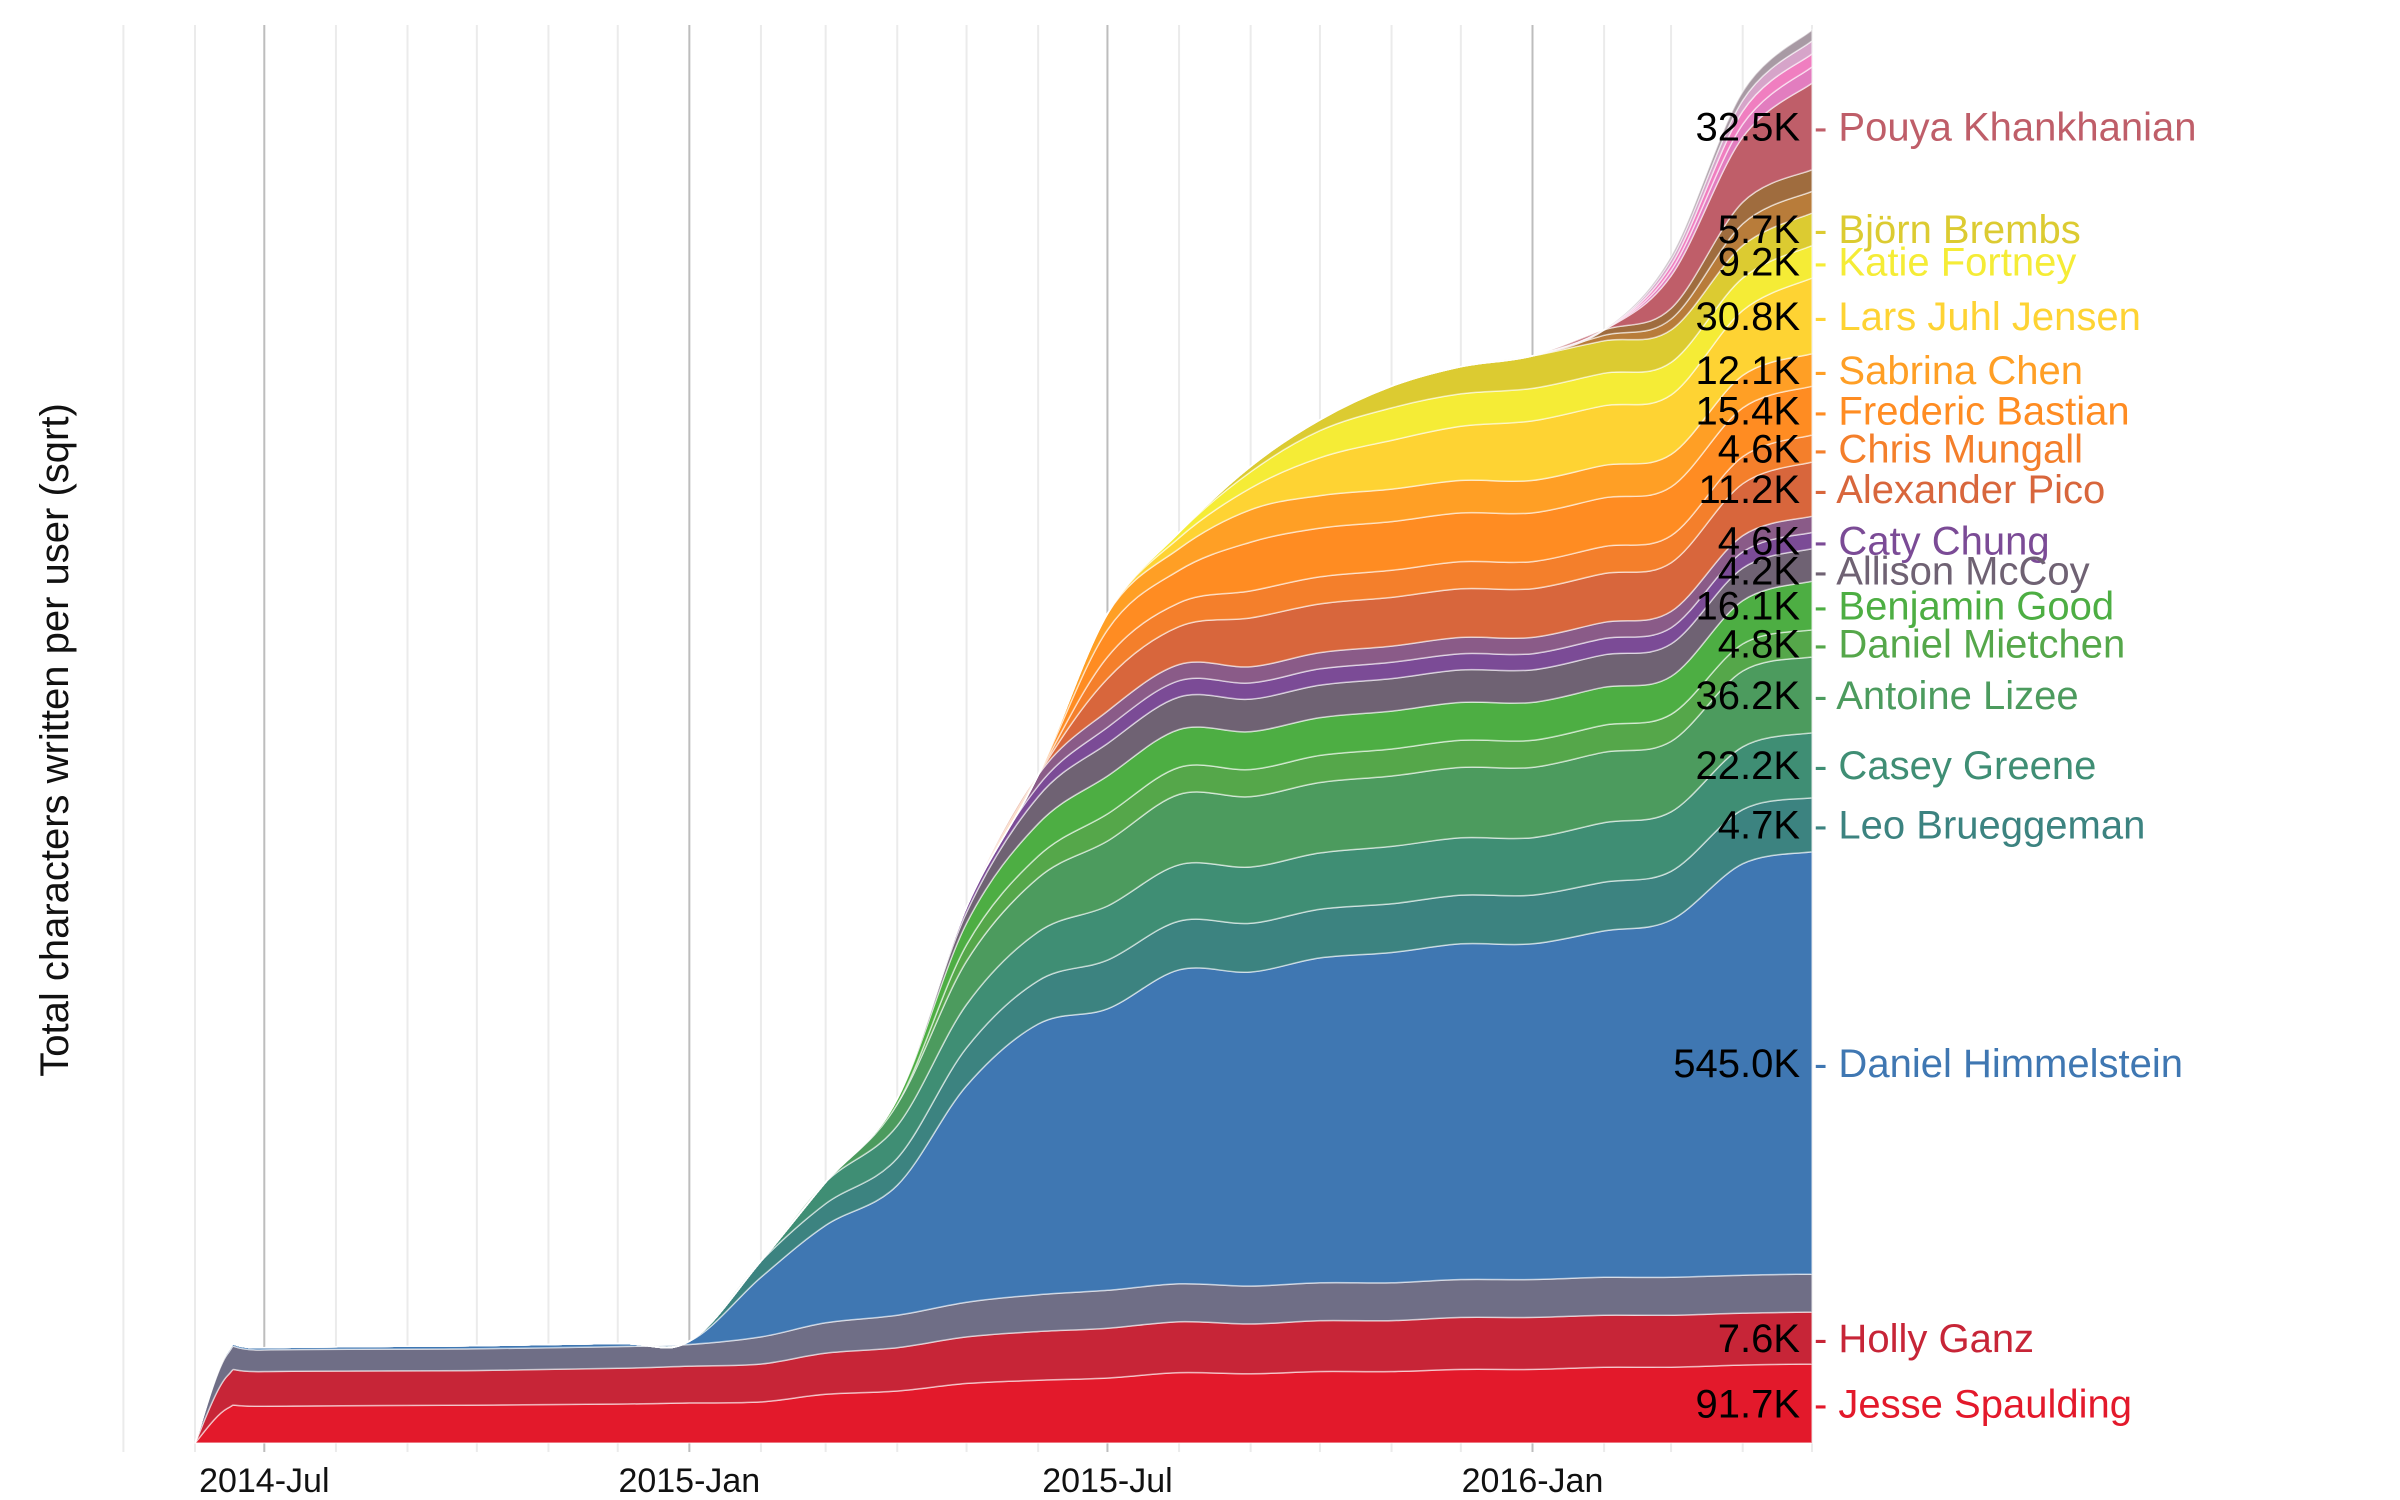  Describe the element at coordinates (55, 740) in the screenshot. I see `y-axis-title: Total characters written per user (sqrt)` at that location.